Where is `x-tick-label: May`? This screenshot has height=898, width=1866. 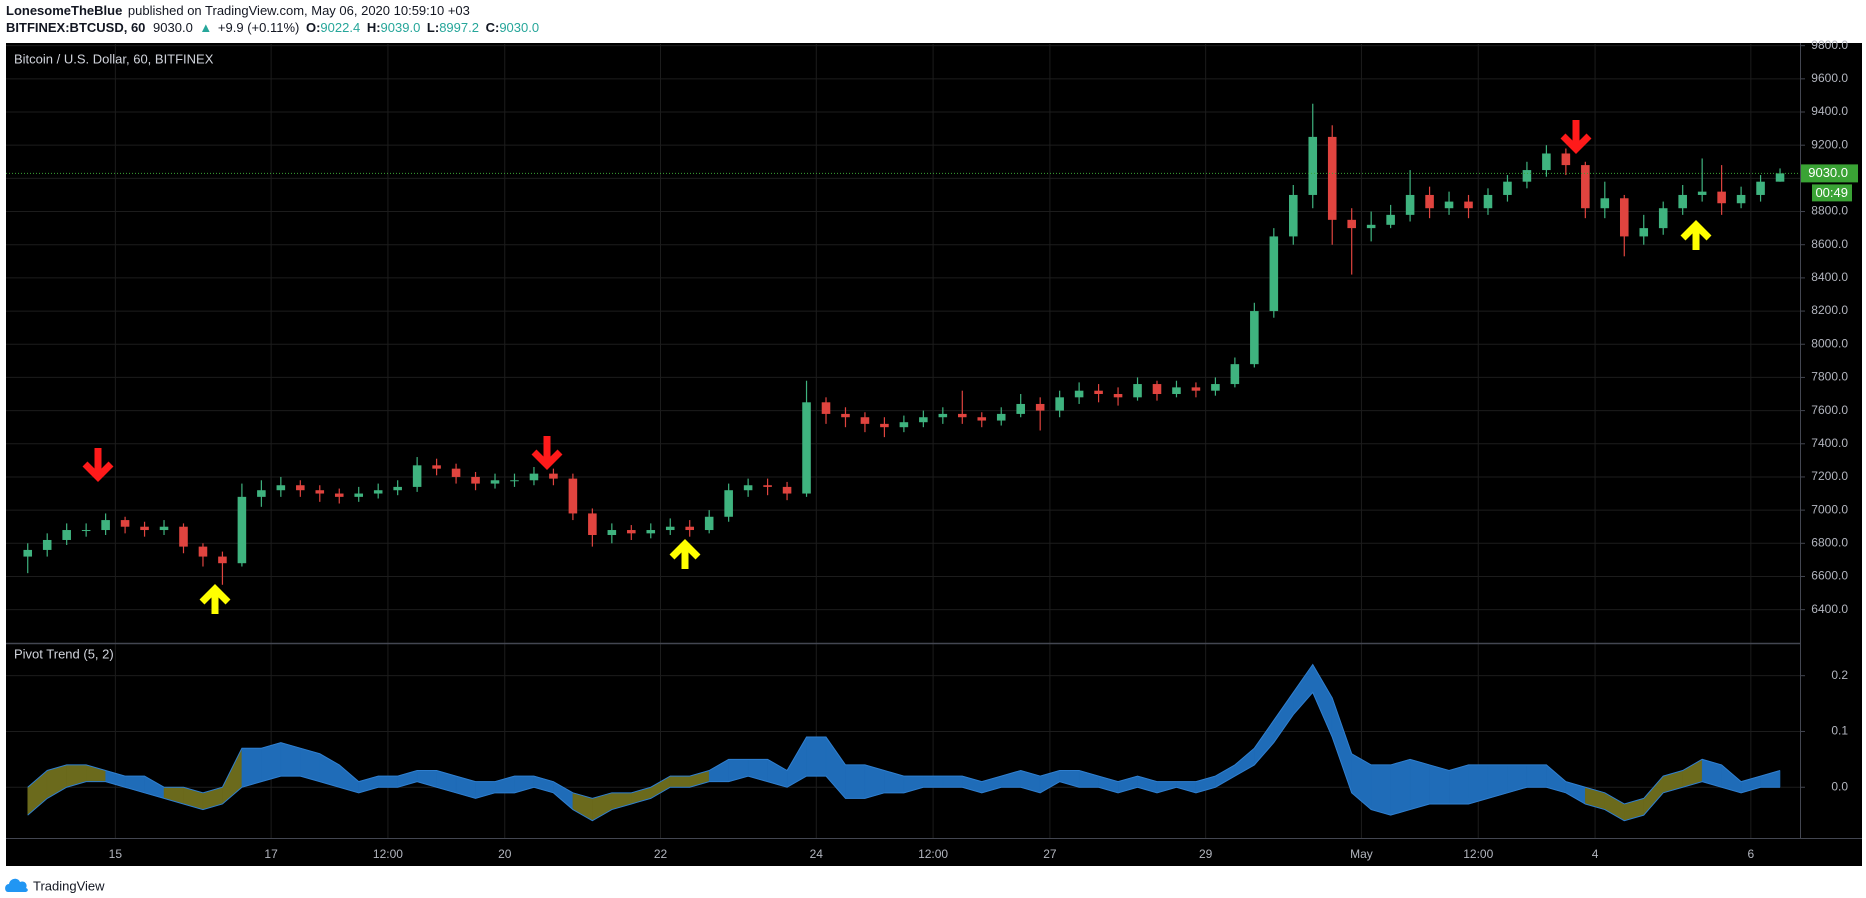 x-tick-label: May is located at coordinates (1361, 854).